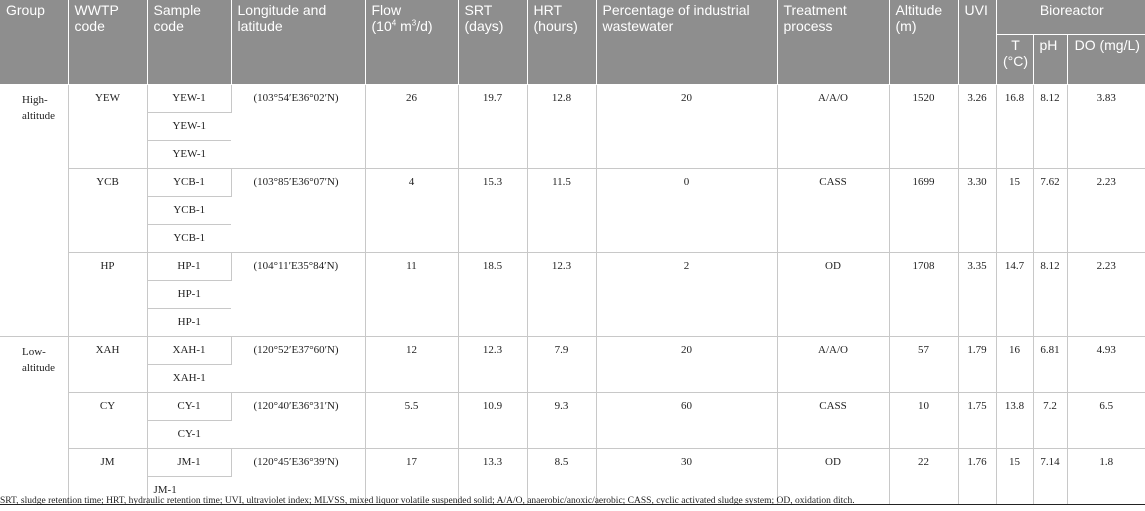  I want to click on group-label: Low-altitude, so click(34, 420).